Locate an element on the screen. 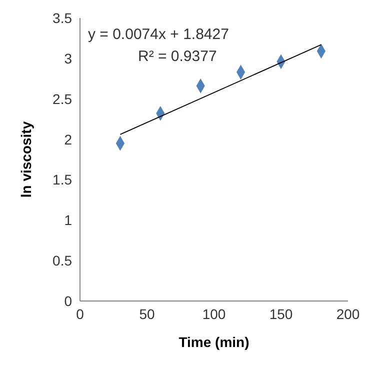 This screenshot has width=381, height=369. x-tick-label: 0 is located at coordinates (80, 314).